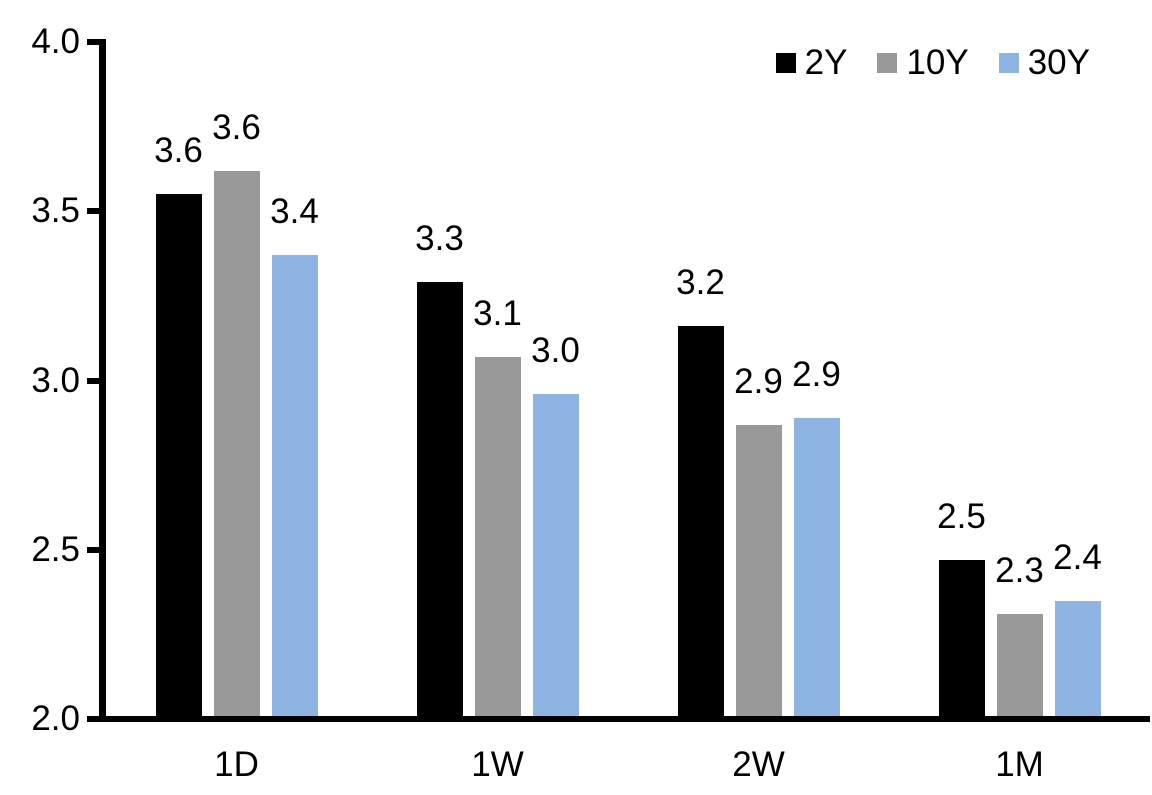 This screenshot has width=1152, height=795. I want to click on legend-swatch-2y, so click(785, 63).